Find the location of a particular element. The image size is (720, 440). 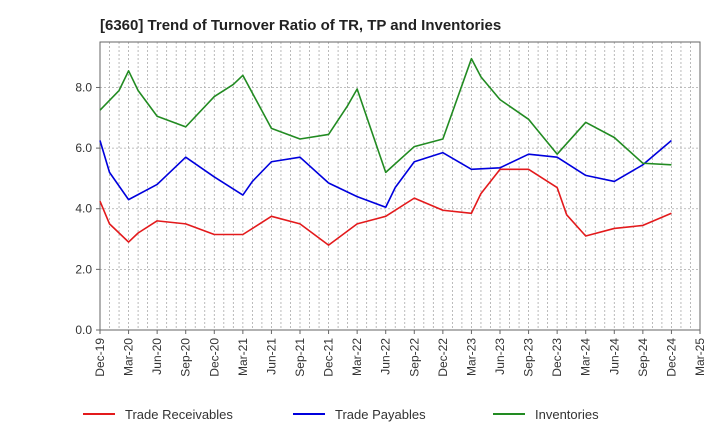

x-tick-label: Sep-23 is located at coordinates (529, 357).